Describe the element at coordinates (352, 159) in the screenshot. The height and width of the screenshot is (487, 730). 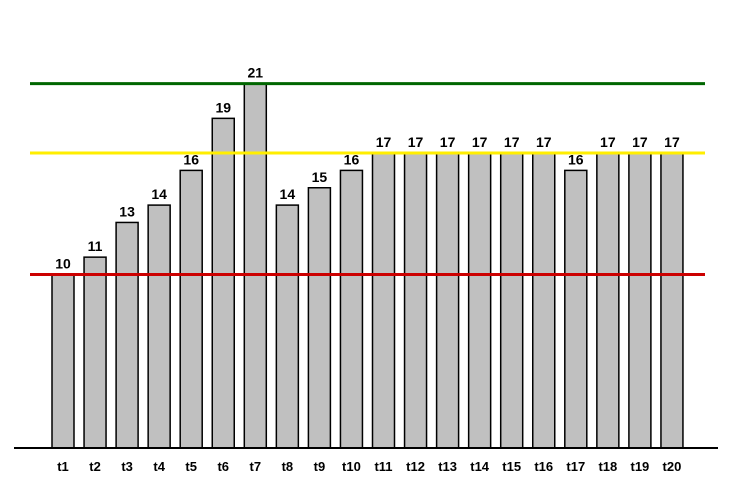
I see `value-label-t10: 16` at that location.